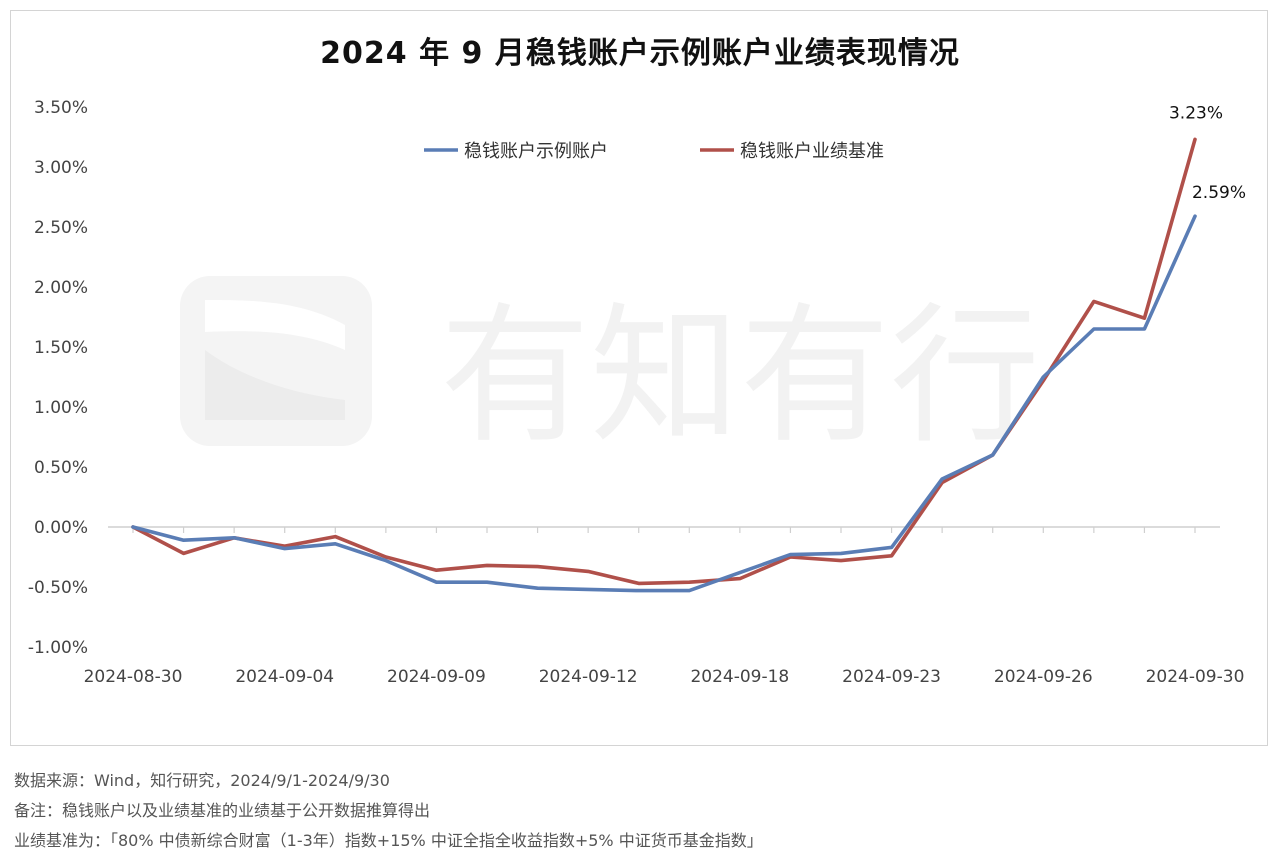 This screenshot has width=1280, height=860. I want to click on y-tick-label: 1.00%, so click(61, 408).